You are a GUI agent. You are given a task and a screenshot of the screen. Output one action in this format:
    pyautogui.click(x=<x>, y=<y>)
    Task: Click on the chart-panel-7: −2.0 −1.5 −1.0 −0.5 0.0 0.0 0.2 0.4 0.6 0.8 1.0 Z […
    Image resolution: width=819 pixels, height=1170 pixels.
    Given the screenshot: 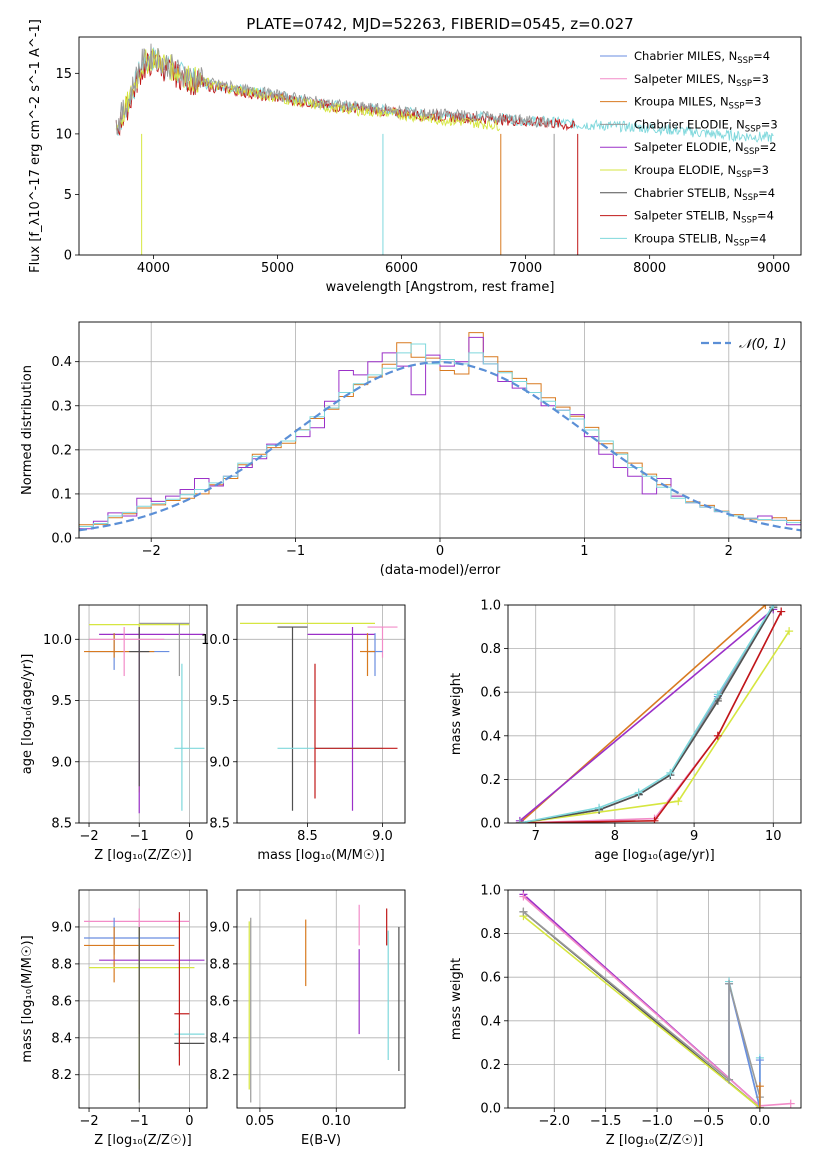 What is the action you would take?
    pyautogui.click(x=625, y=1016)
    